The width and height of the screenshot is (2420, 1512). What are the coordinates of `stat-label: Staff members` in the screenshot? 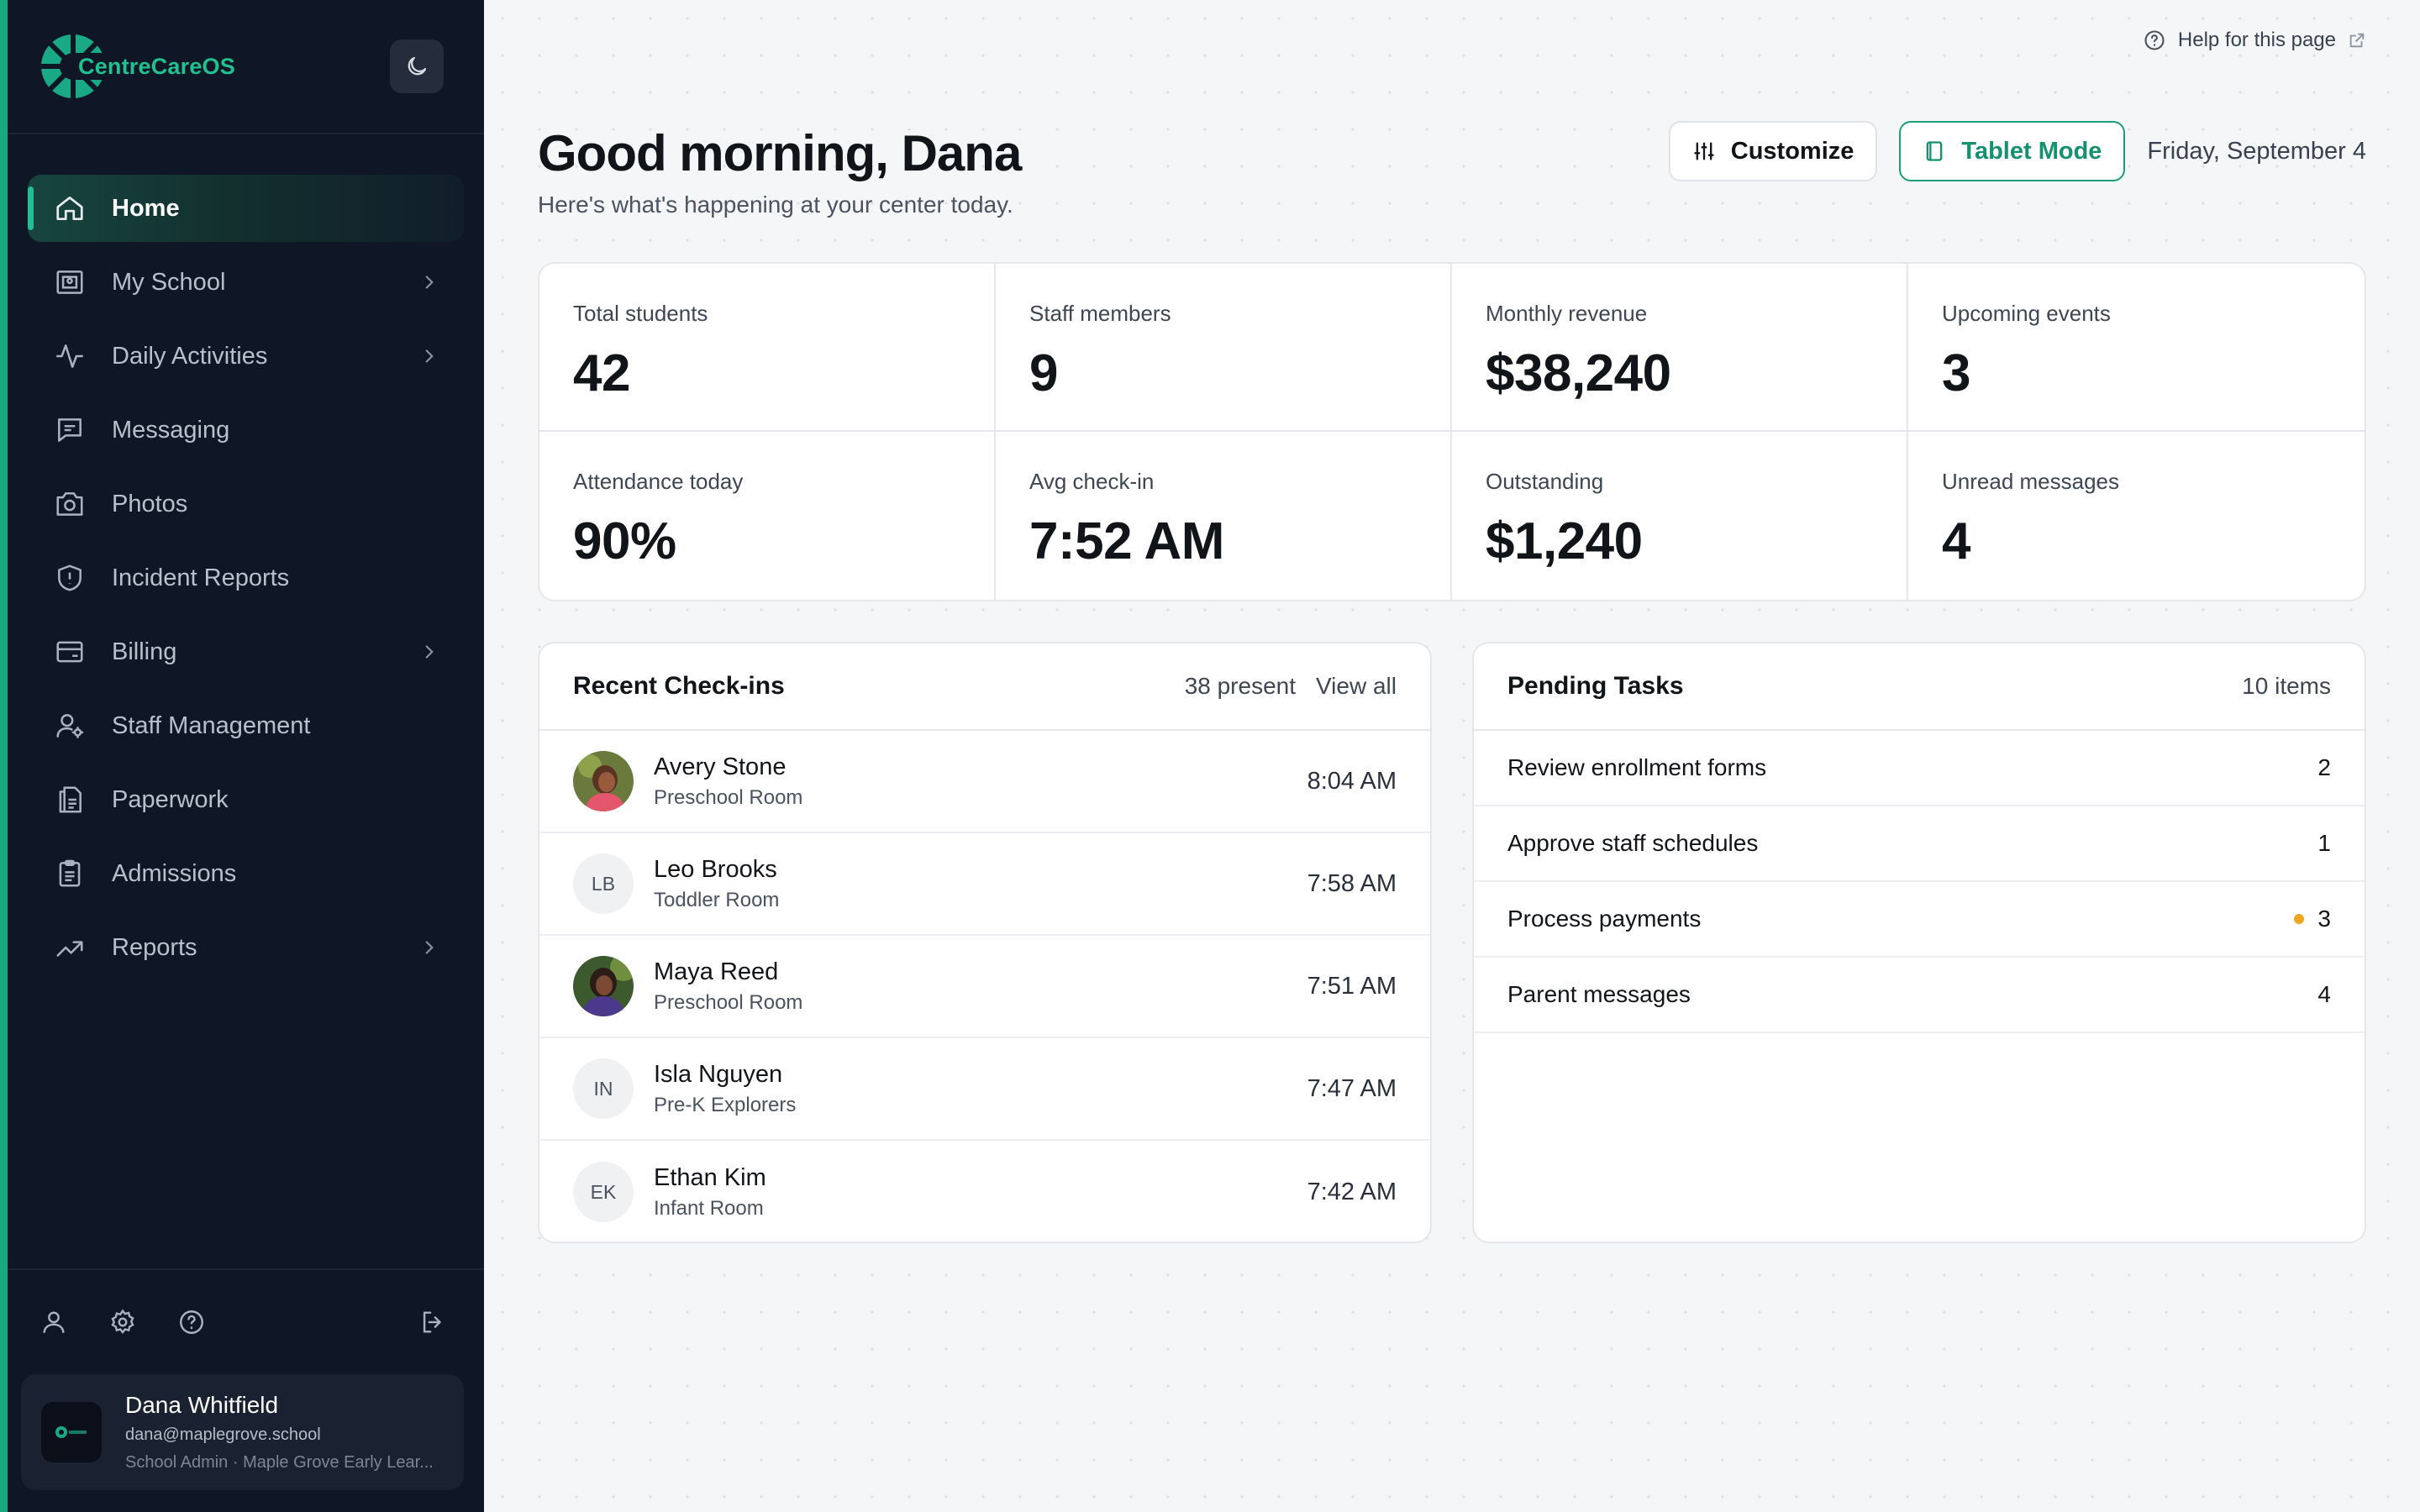 It's located at (1100, 313).